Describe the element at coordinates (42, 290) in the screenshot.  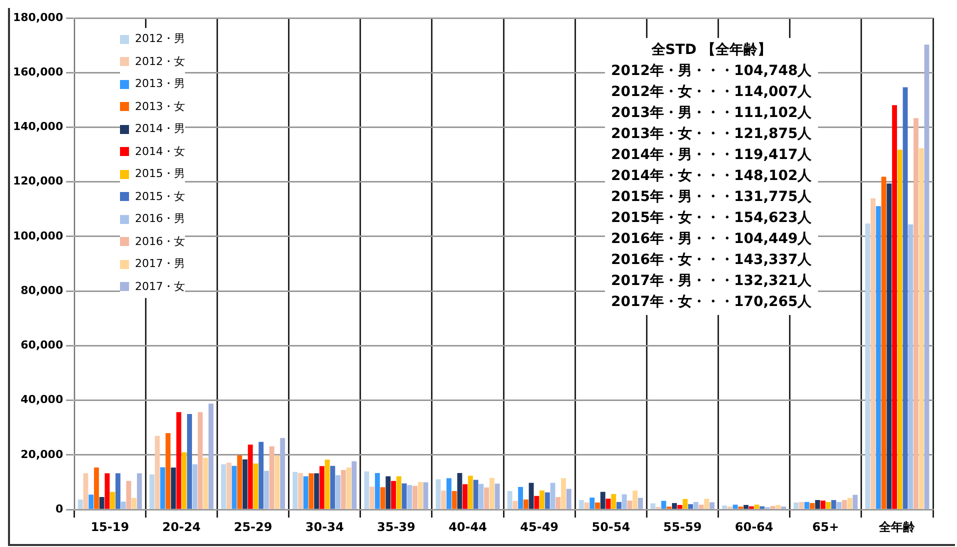
I see `y-tick-label: 80,000` at that location.